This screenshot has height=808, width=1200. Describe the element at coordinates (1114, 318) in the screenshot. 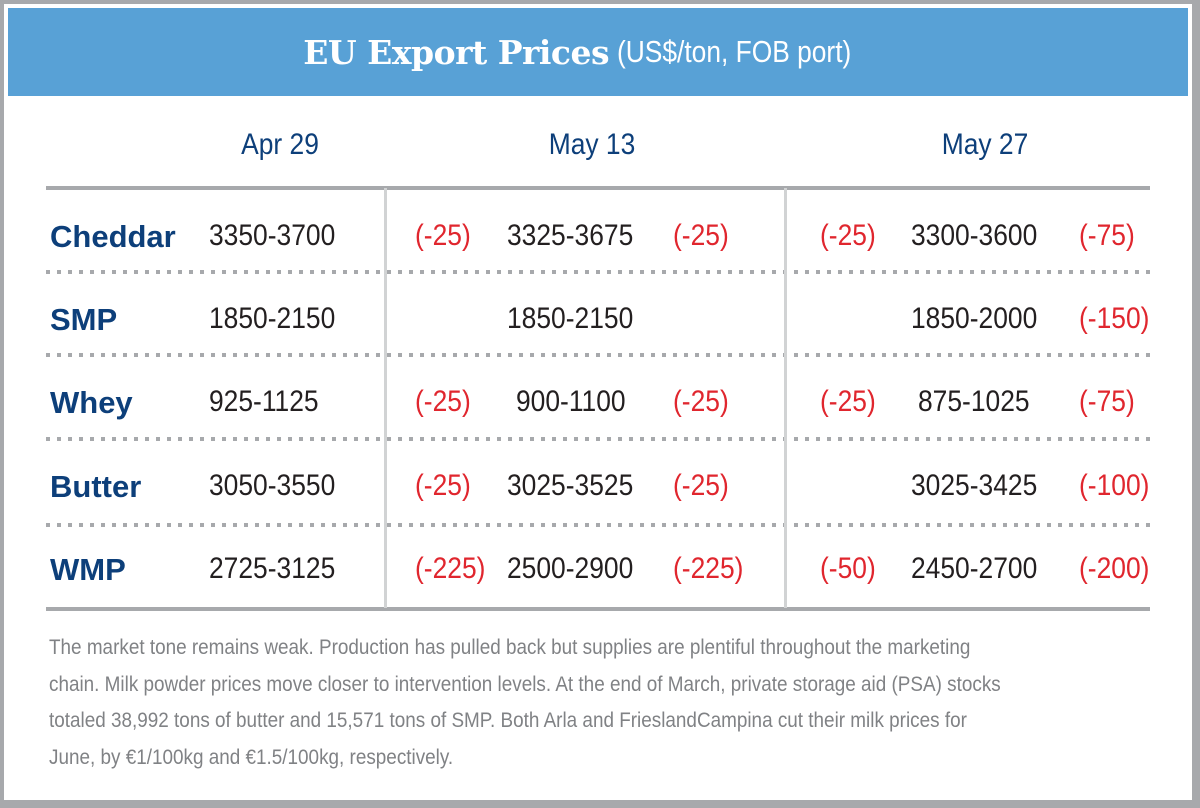

I see `change-may27: (-150)` at that location.